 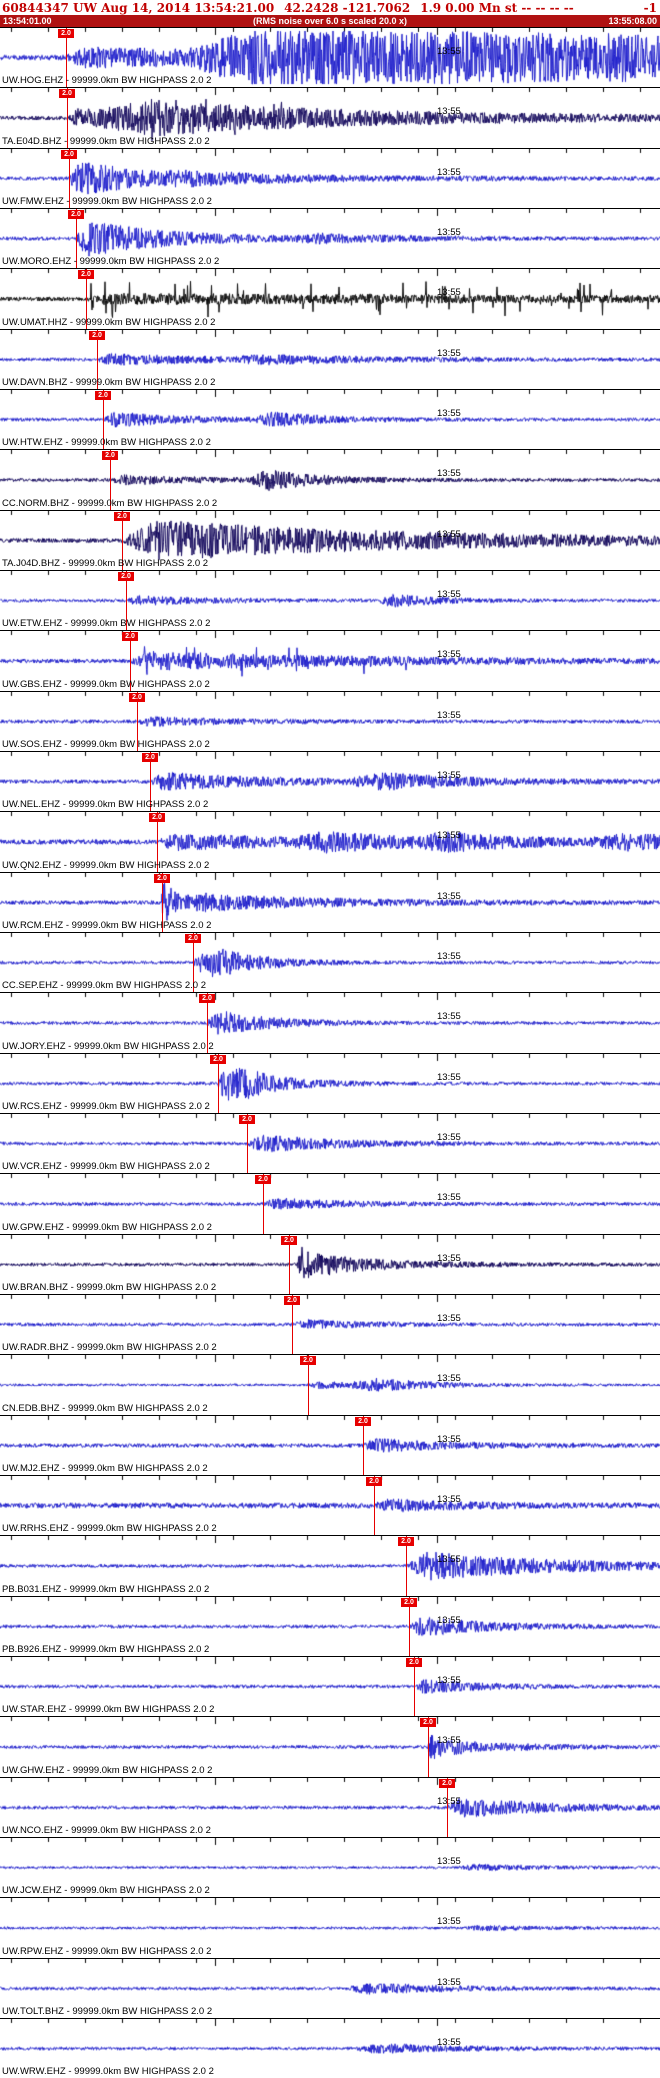 What do you see at coordinates (107, 1770) in the screenshot?
I see `station-label: UW.GHW.EHZ - 99999.0km BW HIGHPASS 2.0 2` at bounding box center [107, 1770].